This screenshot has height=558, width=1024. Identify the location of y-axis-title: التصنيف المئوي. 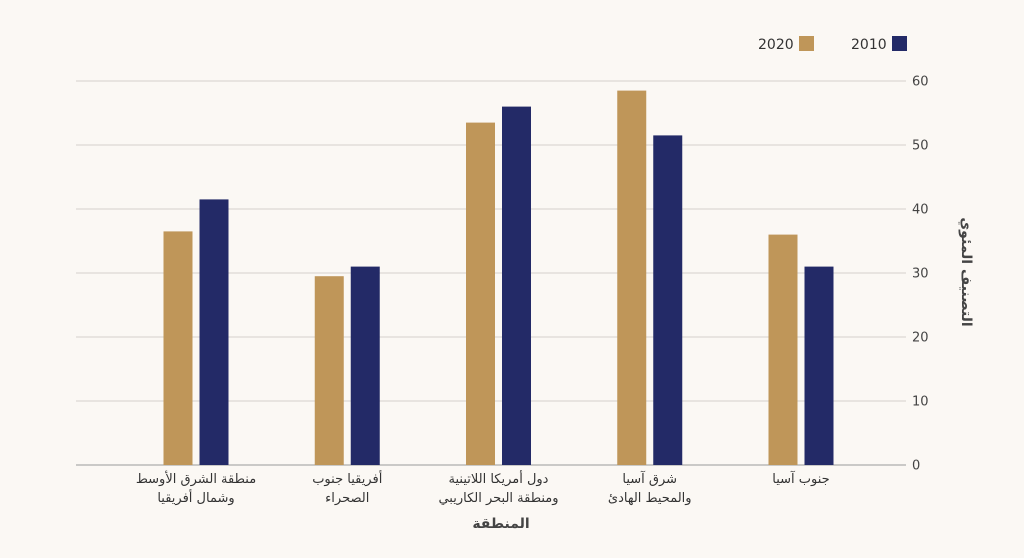
(965, 271).